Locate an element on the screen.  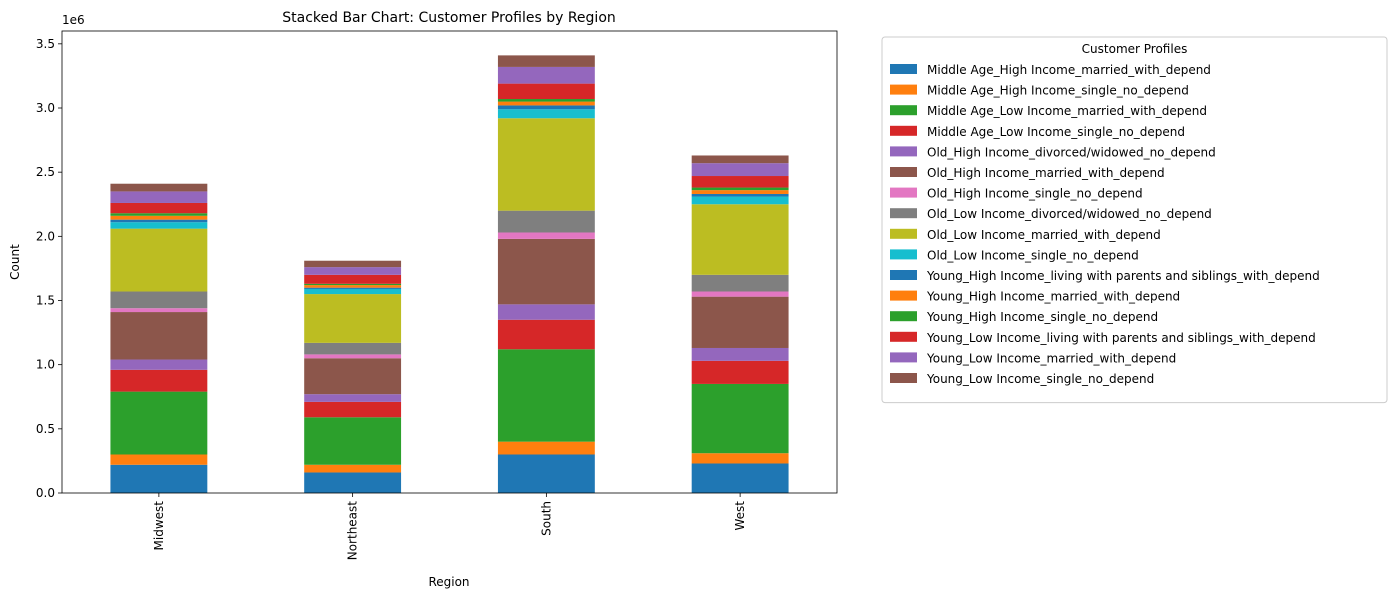
x-axis-label: Region is located at coordinates (448, 582).